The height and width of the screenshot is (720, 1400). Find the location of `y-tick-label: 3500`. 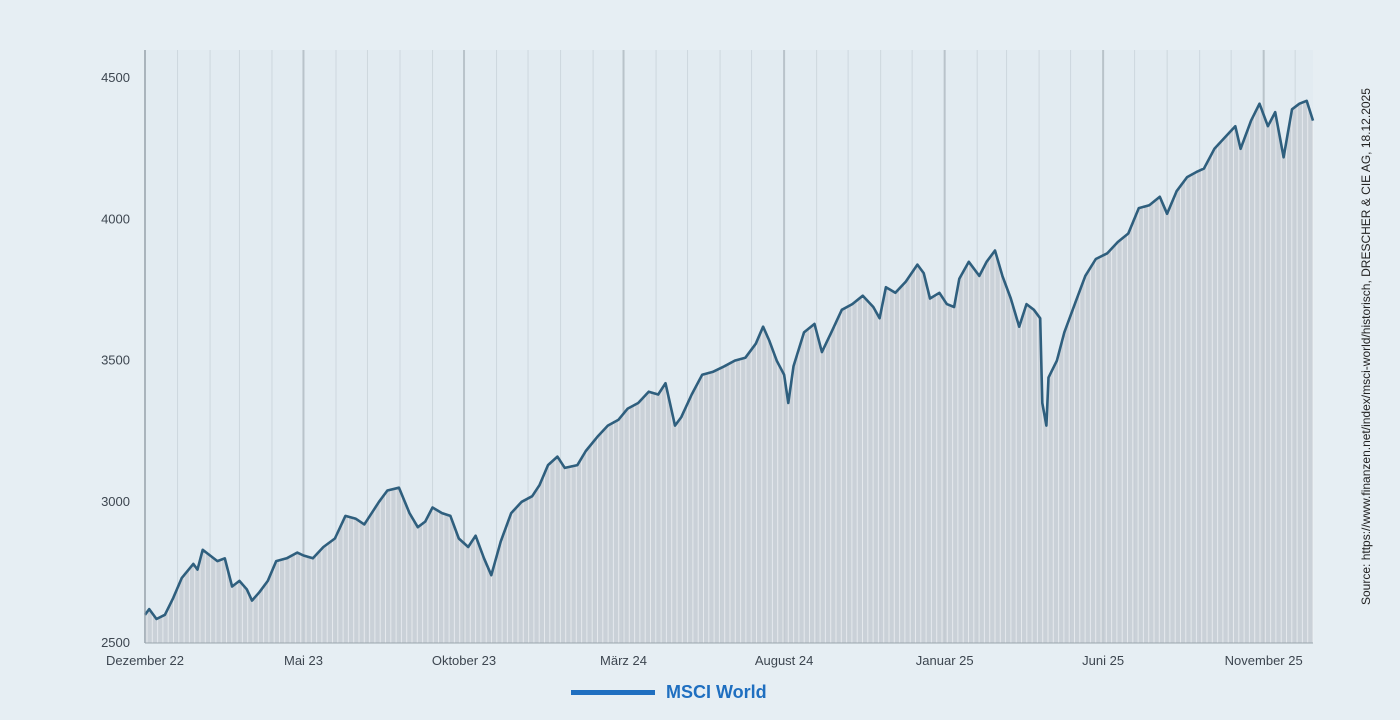

y-tick-label: 3500 is located at coordinates (115, 360).